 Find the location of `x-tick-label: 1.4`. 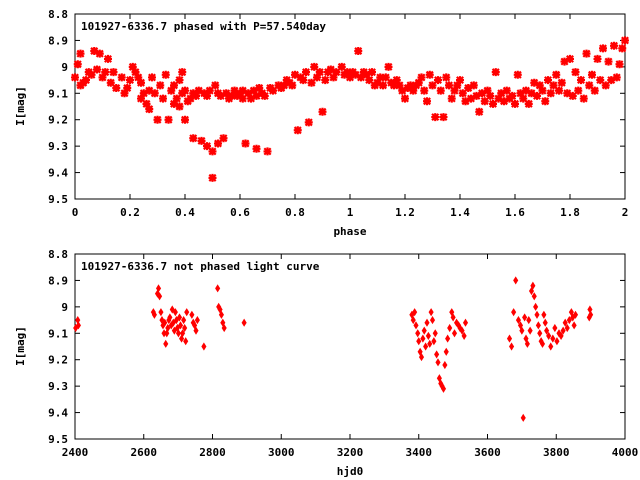

x-tick-label: 1.4 is located at coordinates (460, 212).